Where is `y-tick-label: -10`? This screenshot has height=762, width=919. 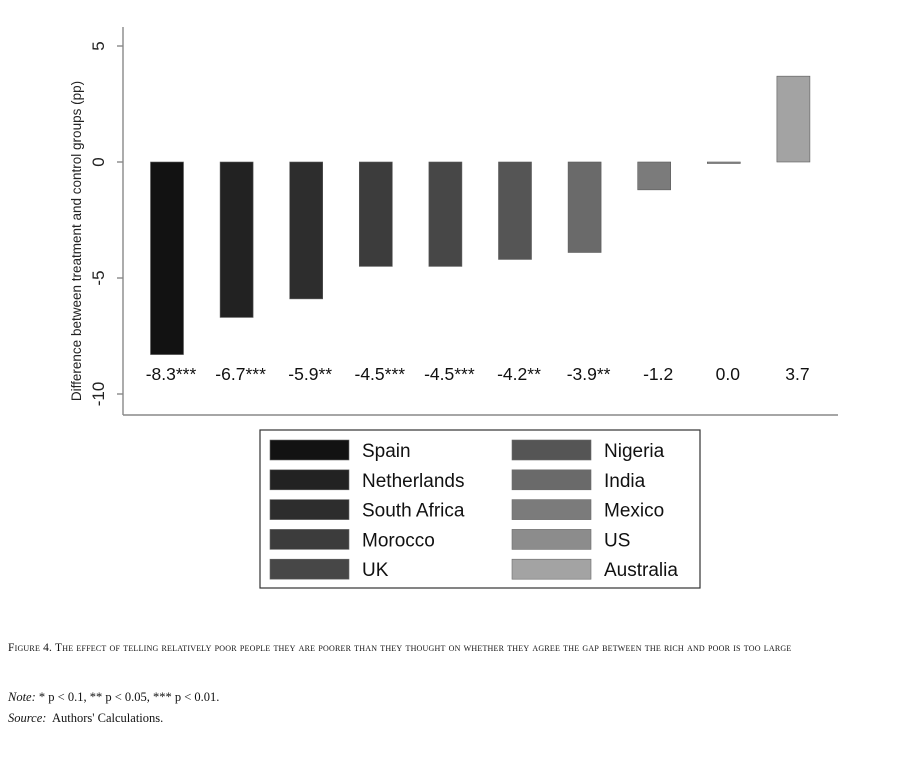 y-tick-label: -10 is located at coordinates (98, 394).